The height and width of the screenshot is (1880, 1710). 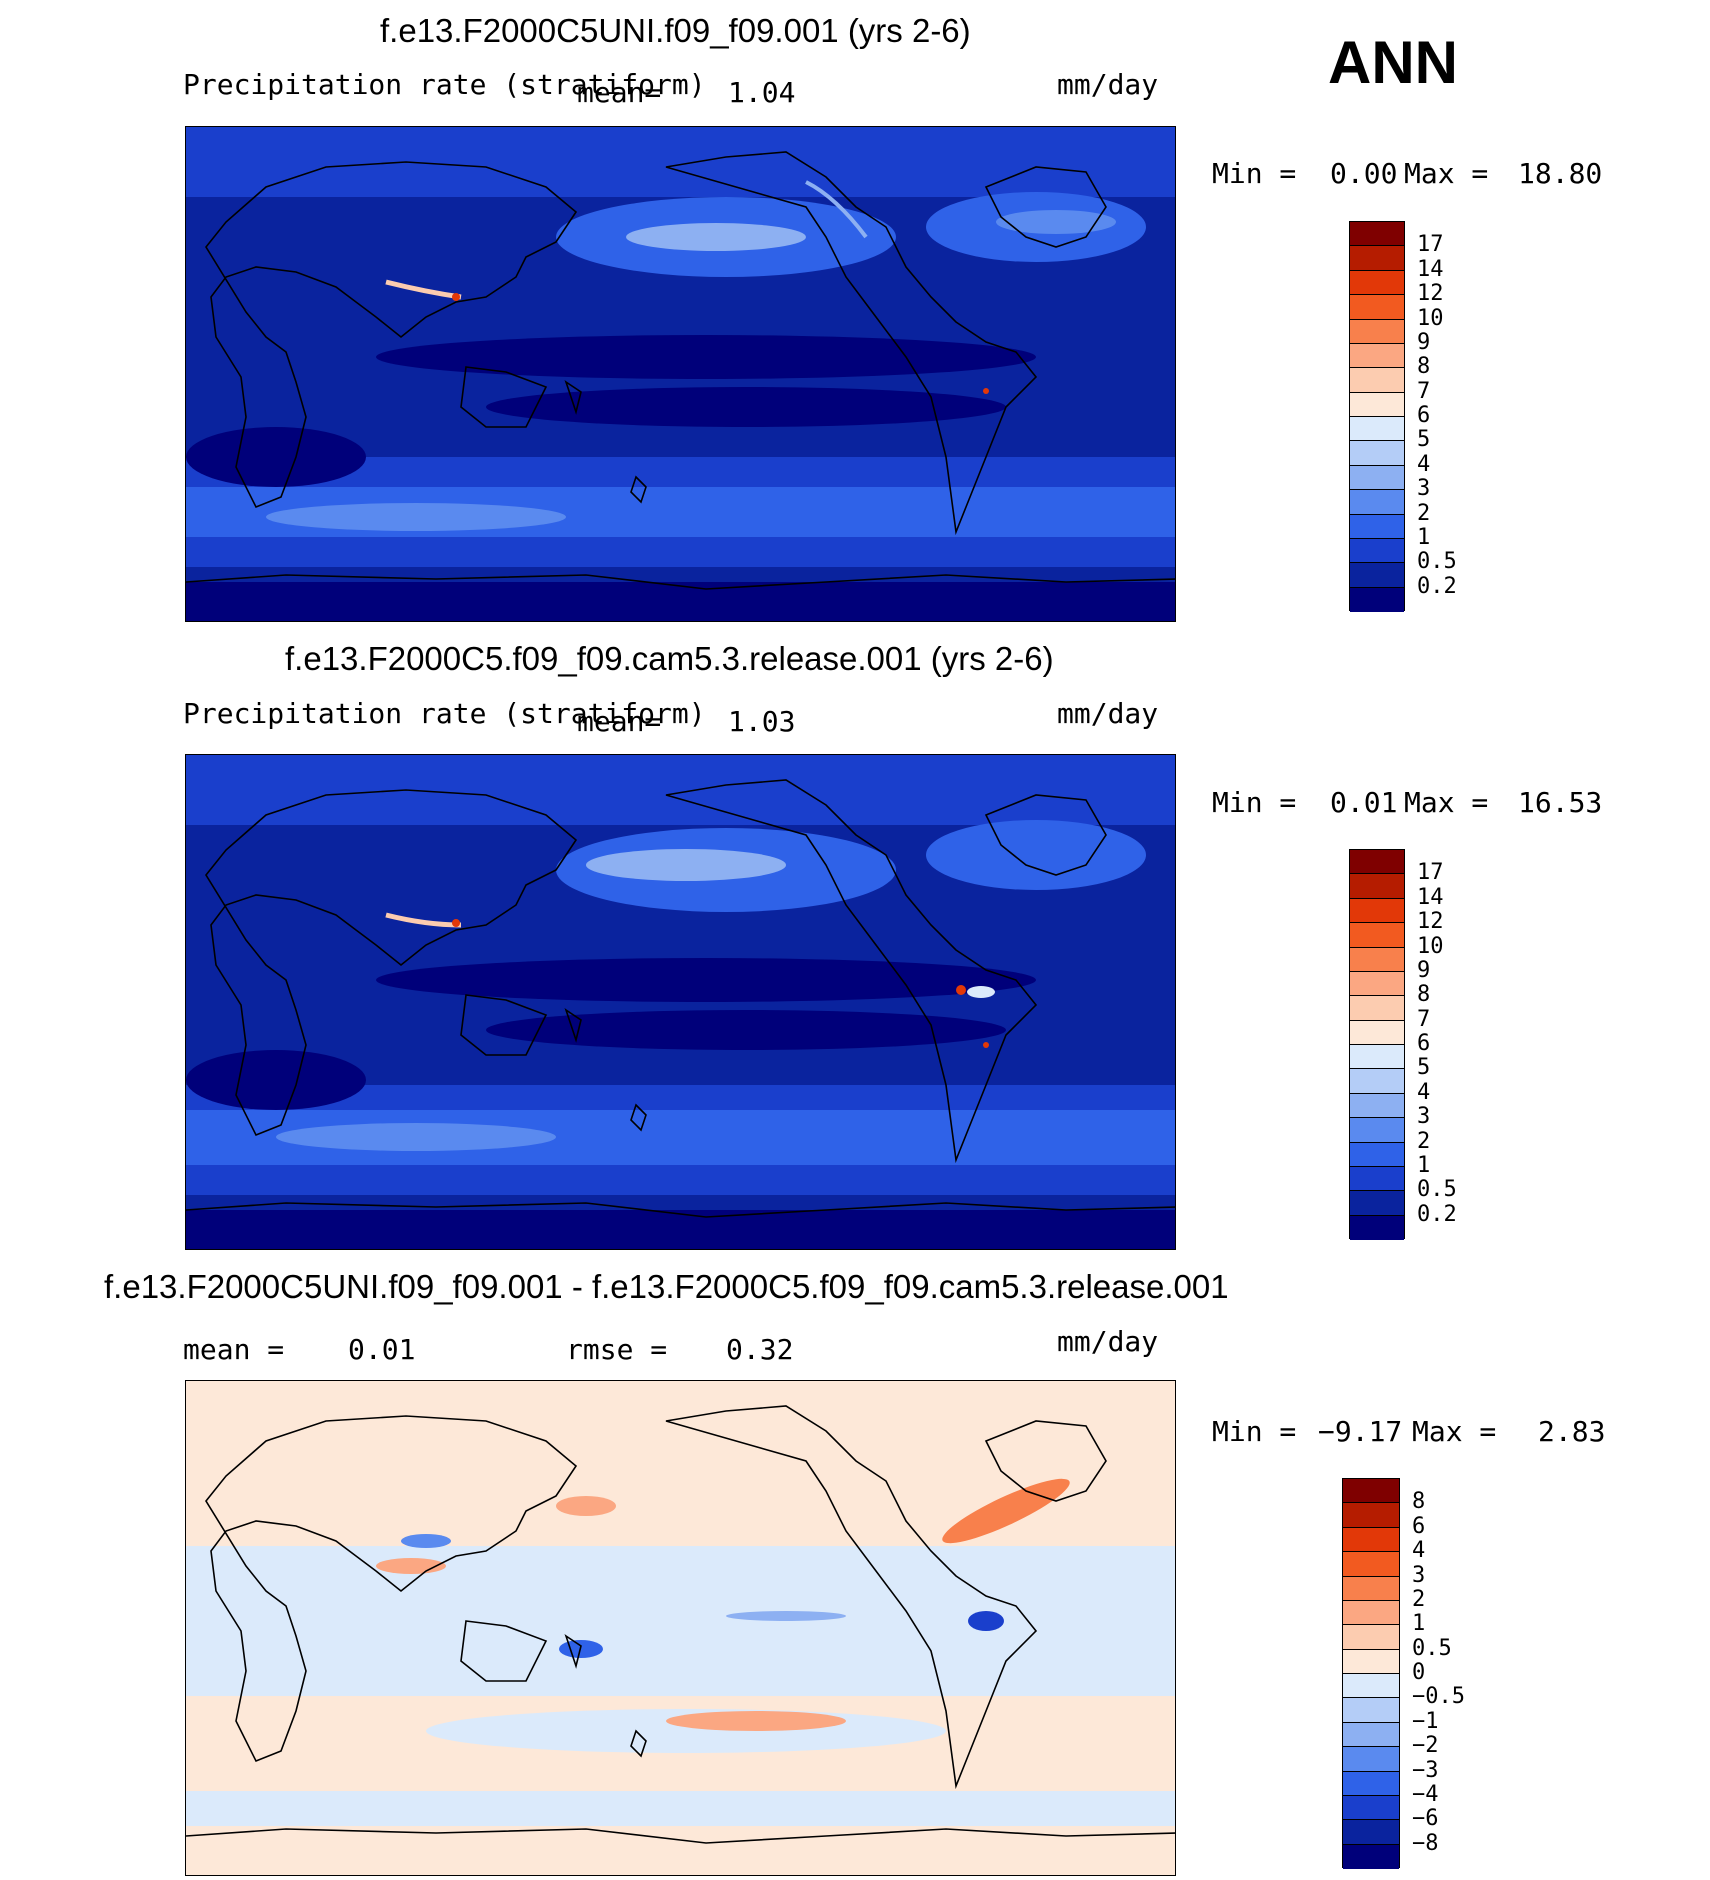 I want to click on map-2-npac-core, so click(x=686, y=865).